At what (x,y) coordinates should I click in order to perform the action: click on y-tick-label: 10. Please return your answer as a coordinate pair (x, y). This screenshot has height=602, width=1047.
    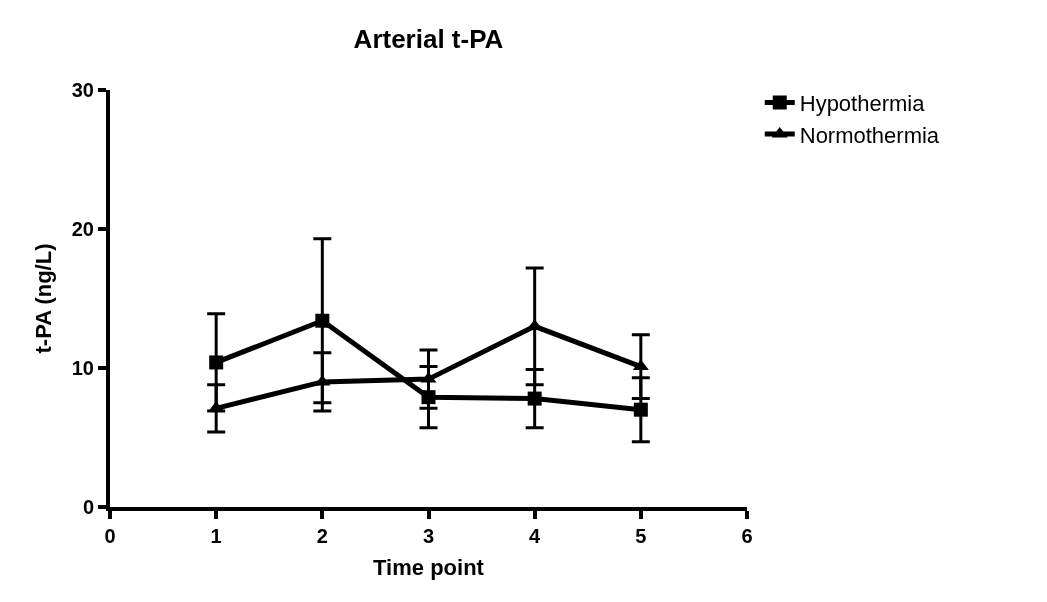
    Looking at the image, I should click on (82, 368).